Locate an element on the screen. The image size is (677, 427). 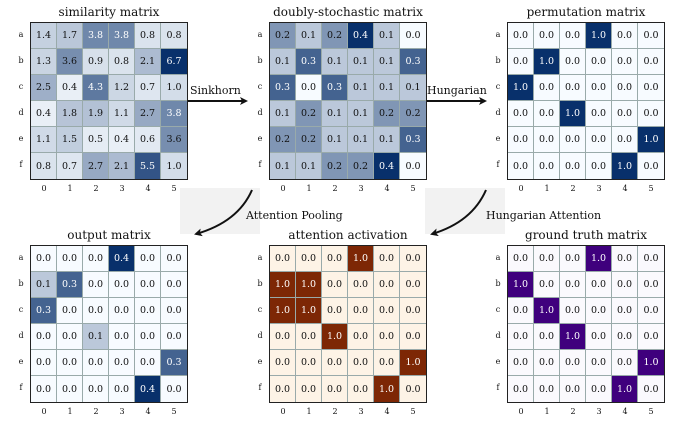
matrix-cell: 1.2 is located at coordinates (122, 88).